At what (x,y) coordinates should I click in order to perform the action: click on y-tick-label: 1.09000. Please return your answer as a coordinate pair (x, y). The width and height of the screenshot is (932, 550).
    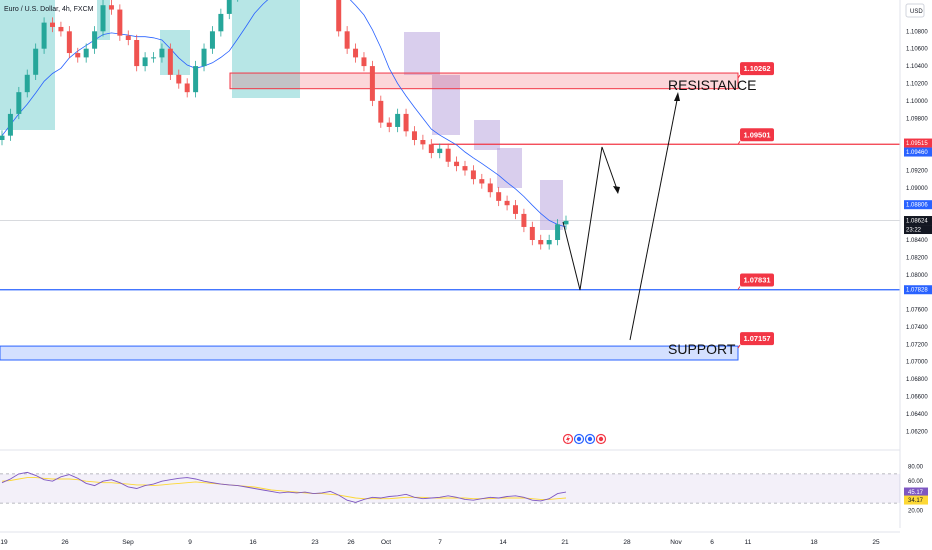
    Looking at the image, I should click on (917, 189).